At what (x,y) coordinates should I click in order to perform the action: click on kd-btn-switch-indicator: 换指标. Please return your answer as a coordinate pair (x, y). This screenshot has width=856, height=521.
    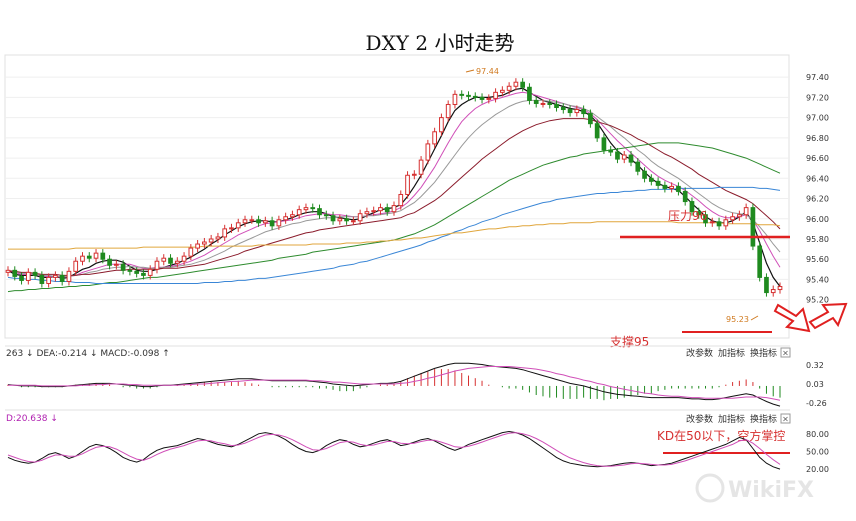
    Looking at the image, I should click on (763, 419).